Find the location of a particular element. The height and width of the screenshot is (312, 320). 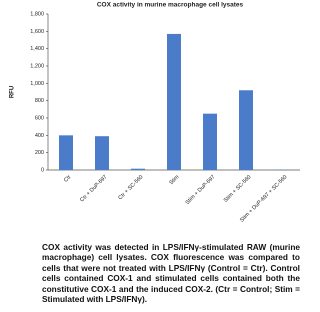

y-tick-label: 1,200 is located at coordinates (37, 66).